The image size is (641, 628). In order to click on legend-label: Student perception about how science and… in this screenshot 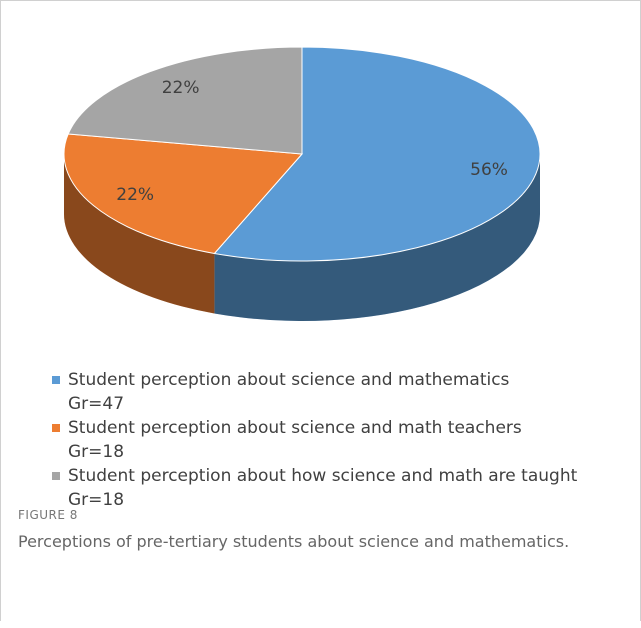, I will do `click(323, 488)`.